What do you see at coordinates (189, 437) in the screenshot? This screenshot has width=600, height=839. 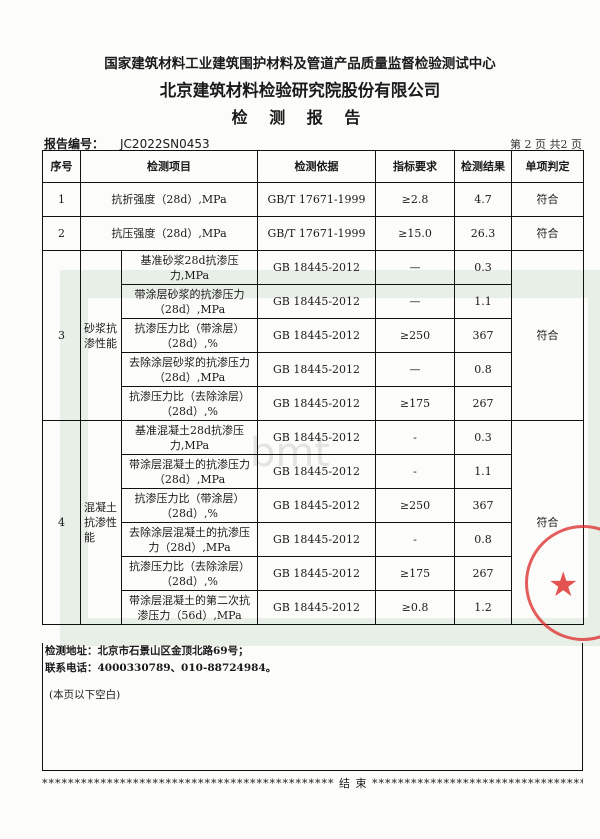 I see `test-item: 基准混凝土28d抗渗压力,MPa` at bounding box center [189, 437].